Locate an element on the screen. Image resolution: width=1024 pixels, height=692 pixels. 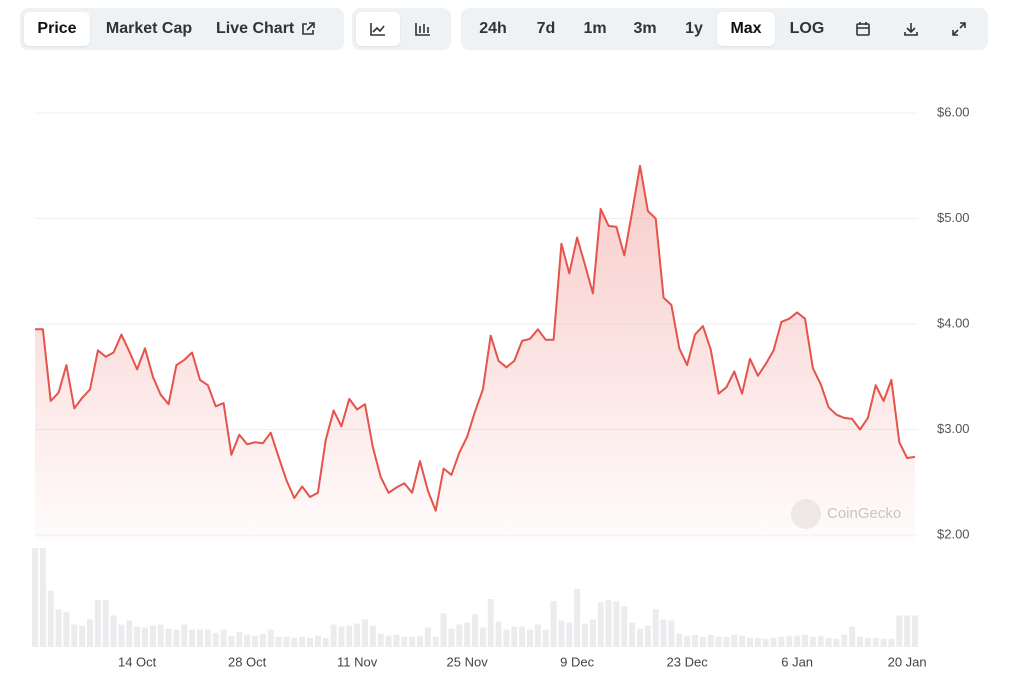
candle-chart-button is located at coordinates (423, 29).